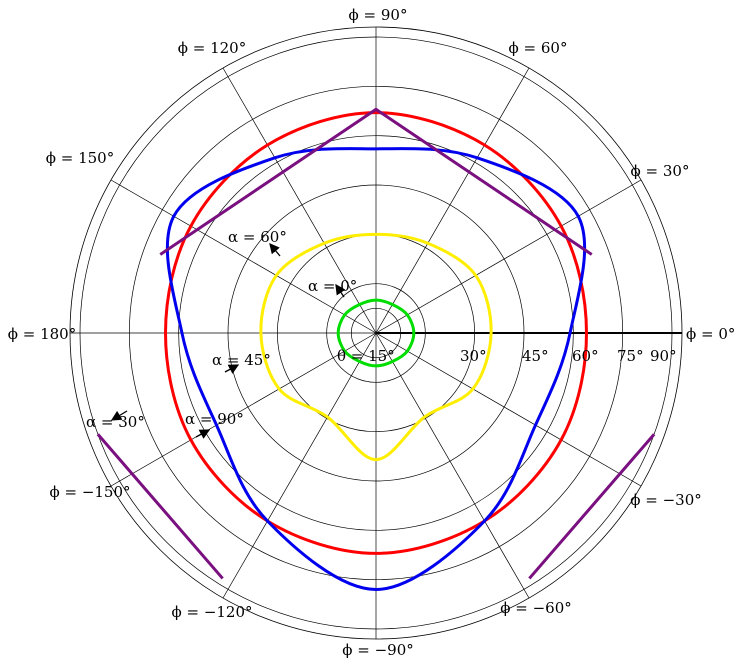  Describe the element at coordinates (366, 356) in the screenshot. I see `radial-tick-label: θ = 15°` at that location.